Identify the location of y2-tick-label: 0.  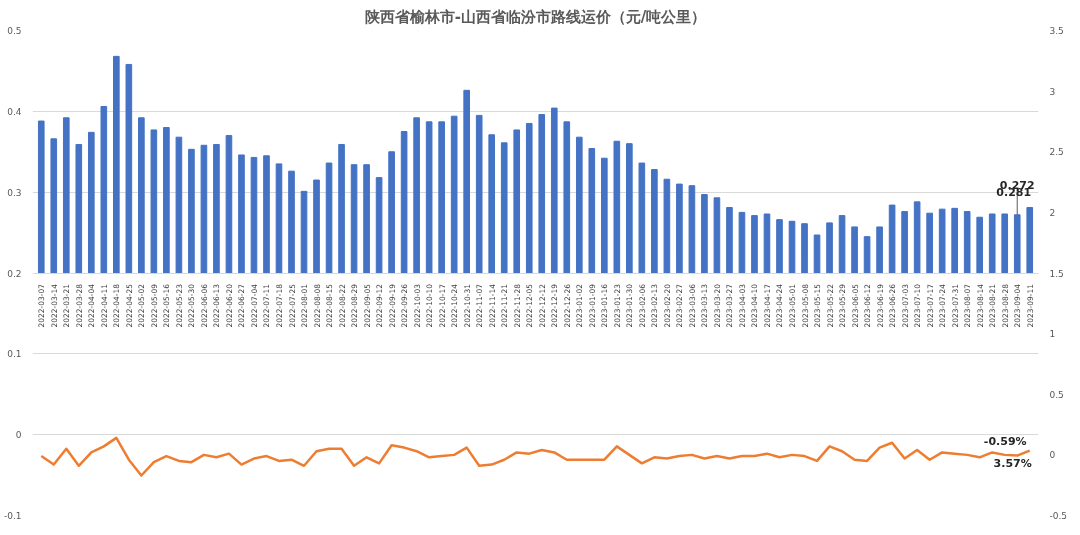
(1052, 455).